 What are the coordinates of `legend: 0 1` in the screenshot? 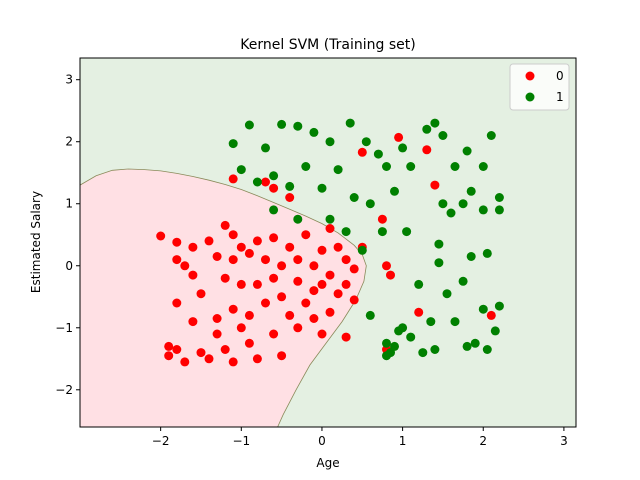 It's located at (539, 87).